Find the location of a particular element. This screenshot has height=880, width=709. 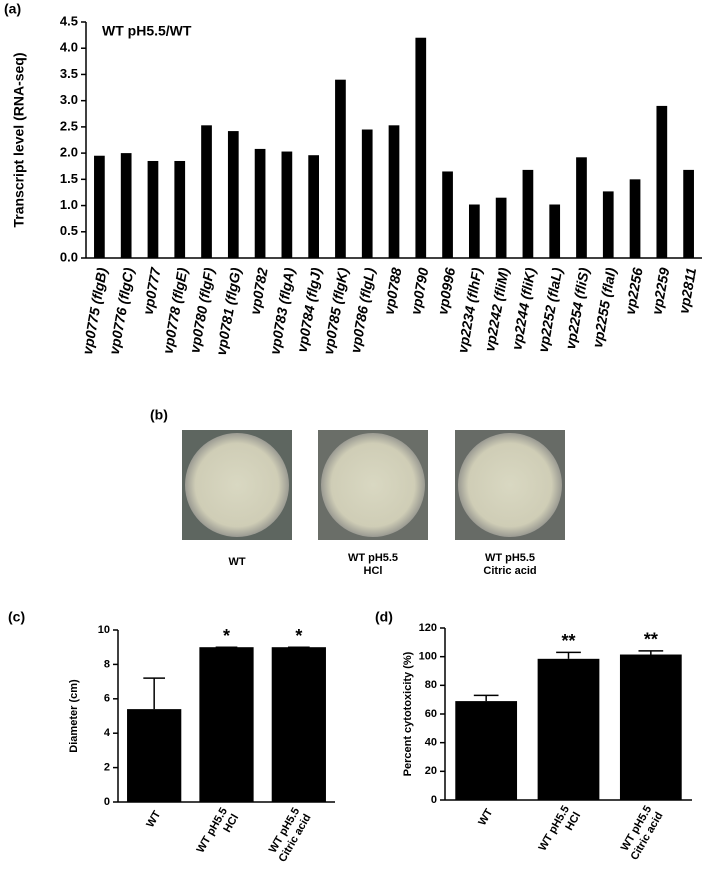

x-tick-label: vp0778 (flgE) is located at coordinates (174, 310).